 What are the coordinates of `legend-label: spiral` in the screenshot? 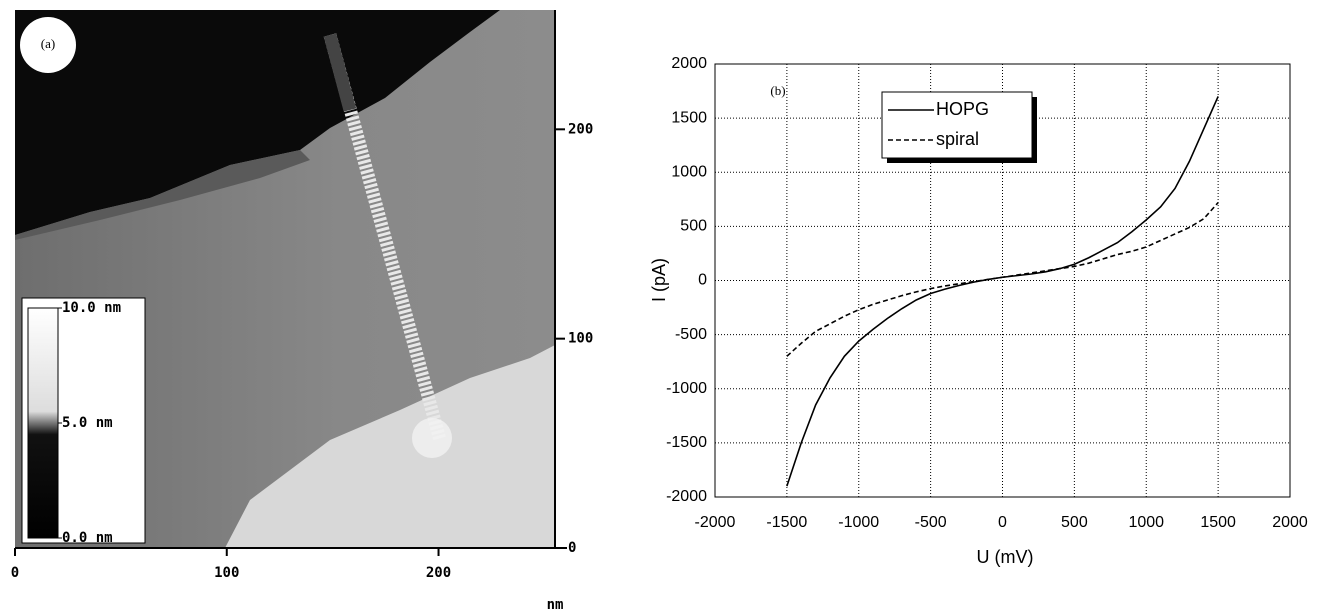 It's located at (957, 139).